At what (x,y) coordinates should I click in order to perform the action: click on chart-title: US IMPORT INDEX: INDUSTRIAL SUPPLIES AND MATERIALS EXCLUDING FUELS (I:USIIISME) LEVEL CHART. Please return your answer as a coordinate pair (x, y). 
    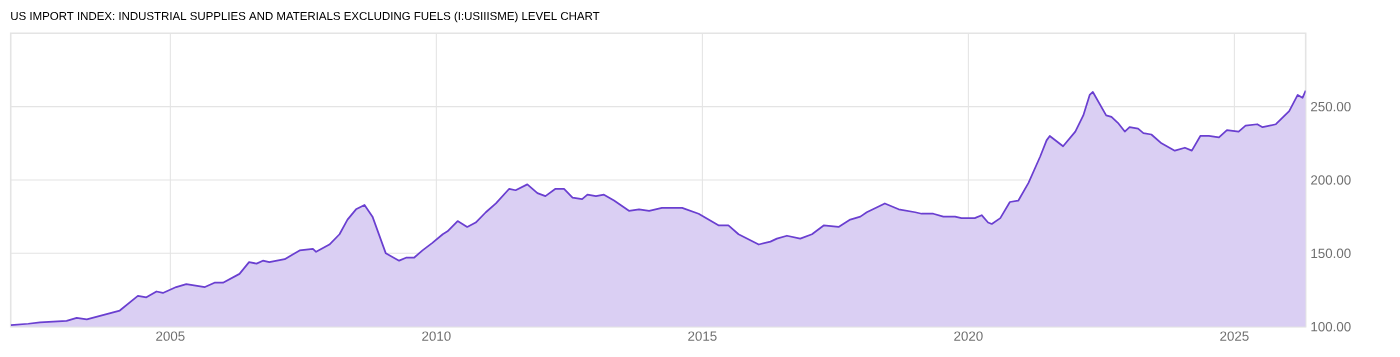
    Looking at the image, I should click on (305, 17).